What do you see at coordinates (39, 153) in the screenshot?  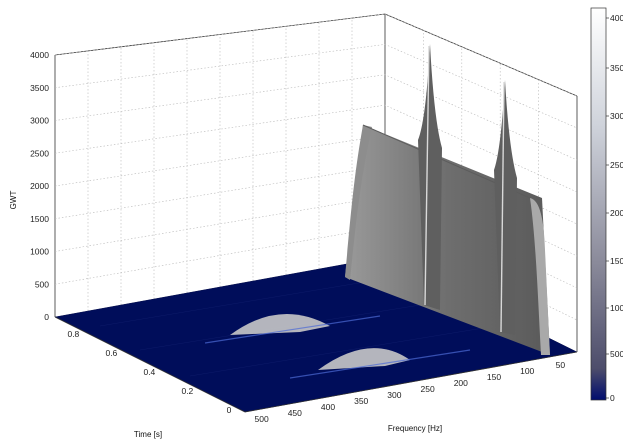 I see `z-tick-label: 2500` at bounding box center [39, 153].